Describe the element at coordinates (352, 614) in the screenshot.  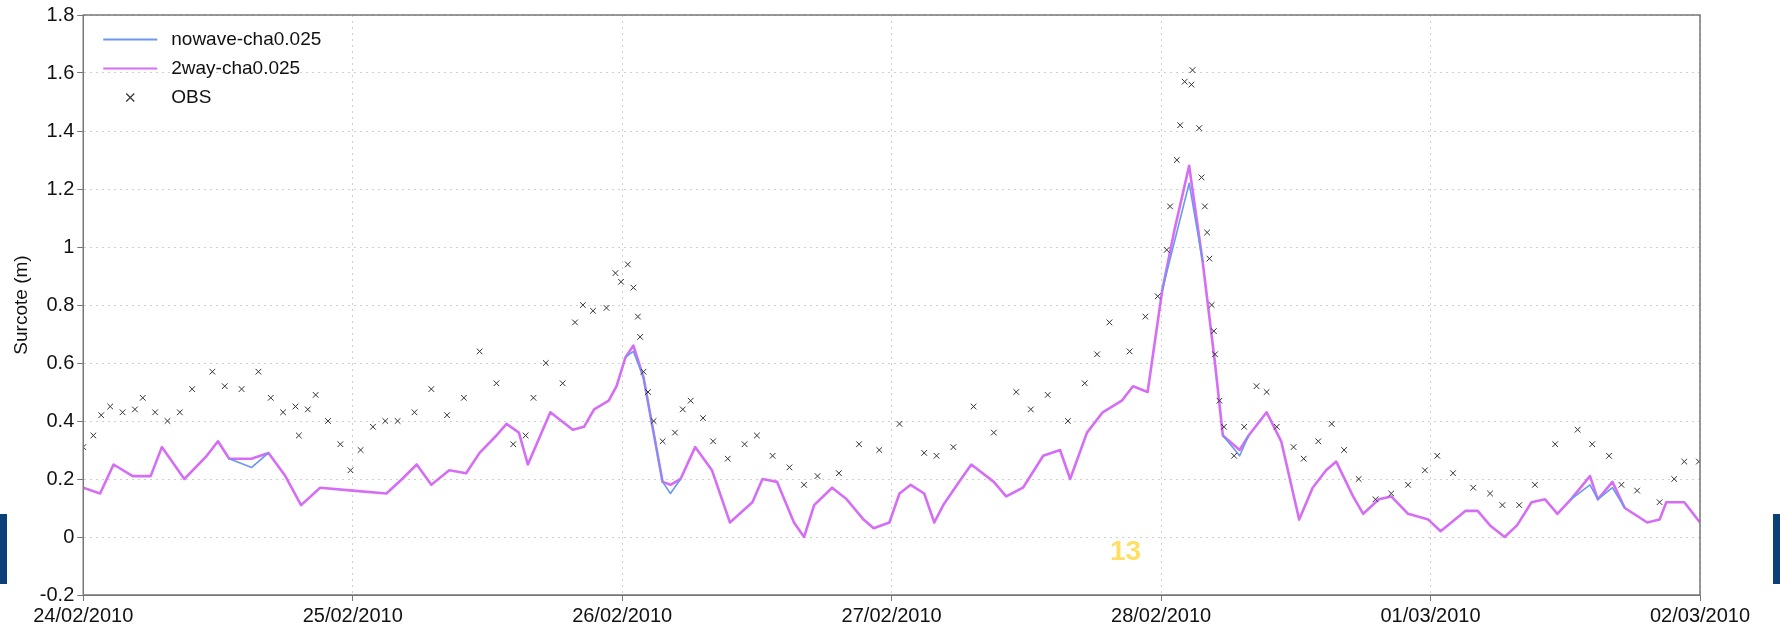
I see `x-tick-label: 25/02/2010` at that location.